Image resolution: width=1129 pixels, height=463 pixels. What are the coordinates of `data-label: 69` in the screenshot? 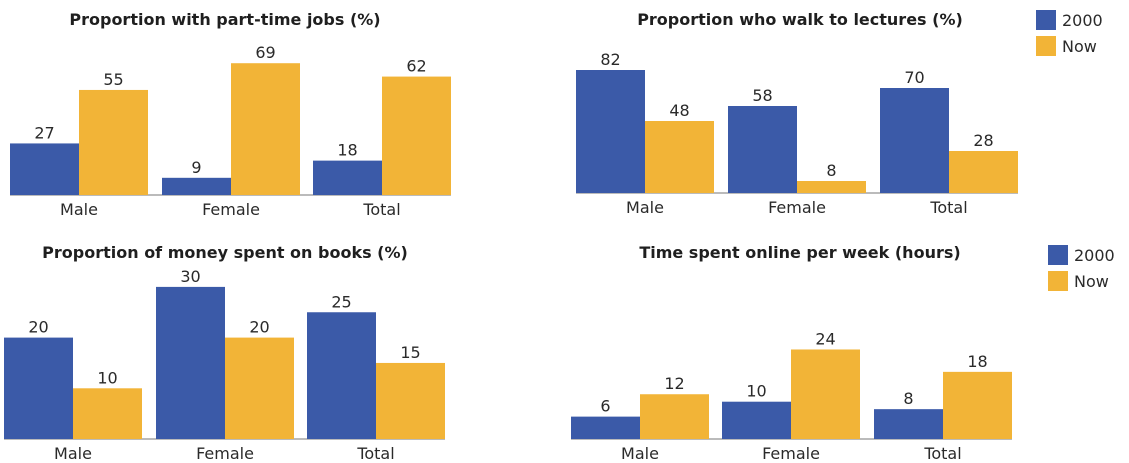 It's located at (265, 52).